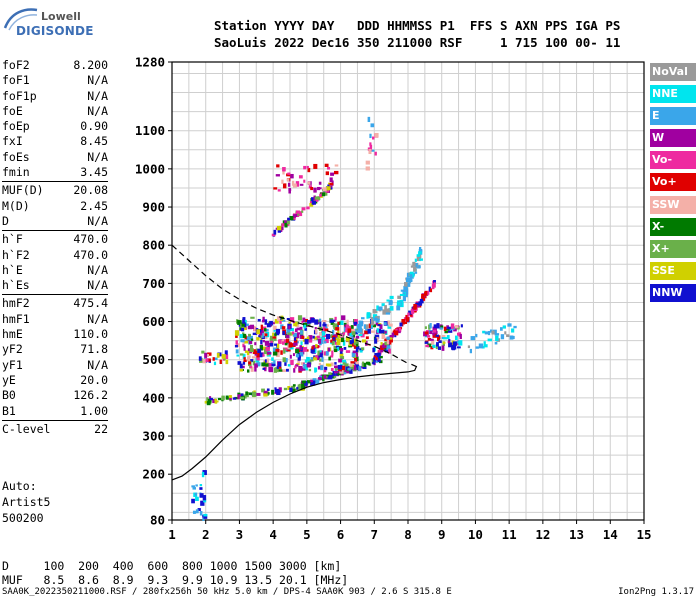 The image size is (700, 600). I want to click on param-value: N/A, so click(97, 220).